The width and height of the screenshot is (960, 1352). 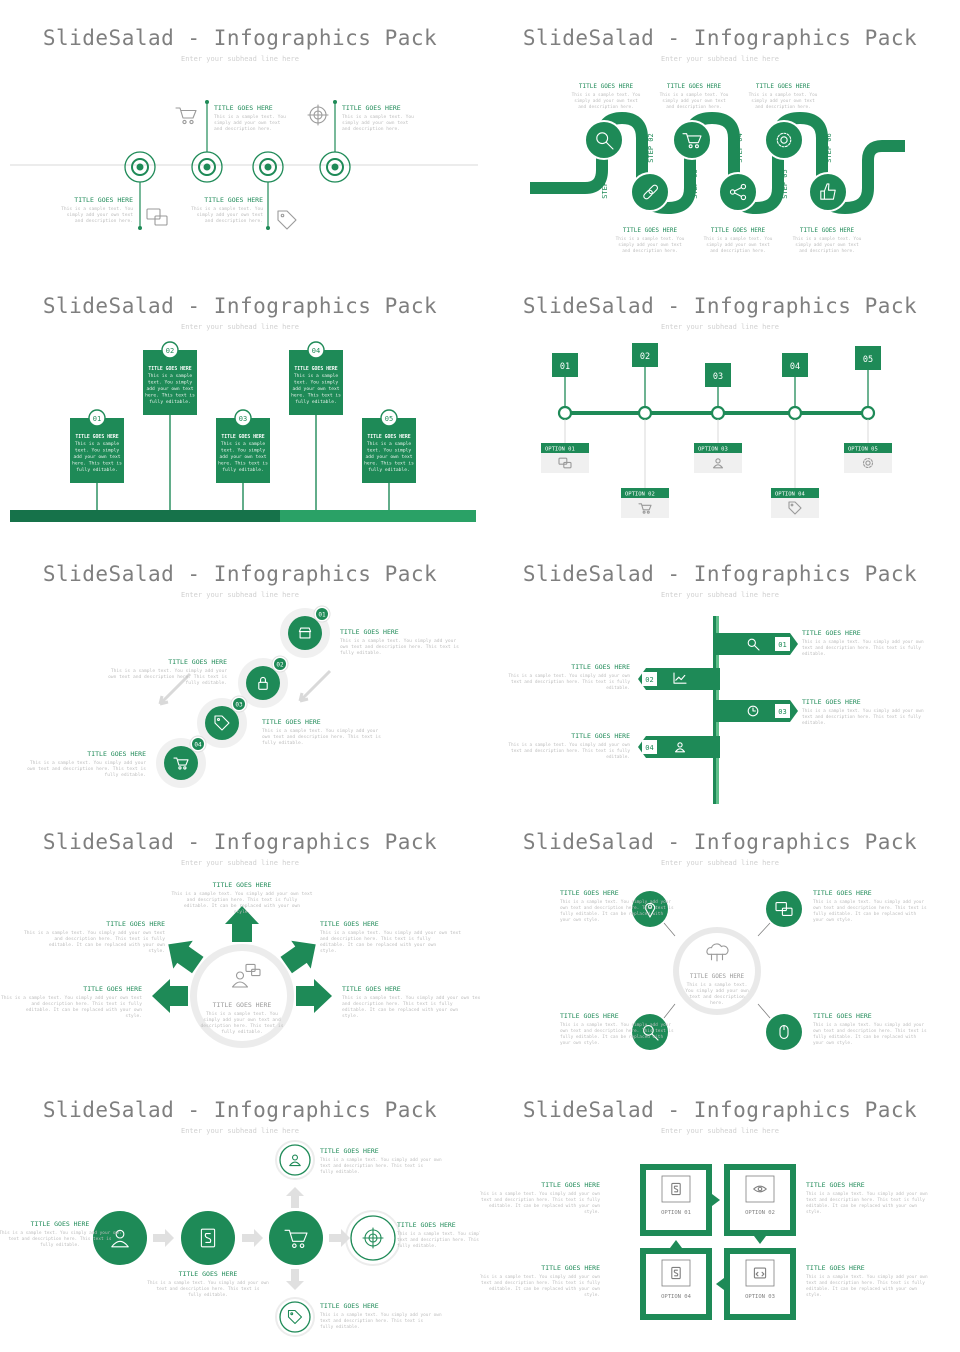 I want to click on icon-frame, so click(x=760, y=1189).